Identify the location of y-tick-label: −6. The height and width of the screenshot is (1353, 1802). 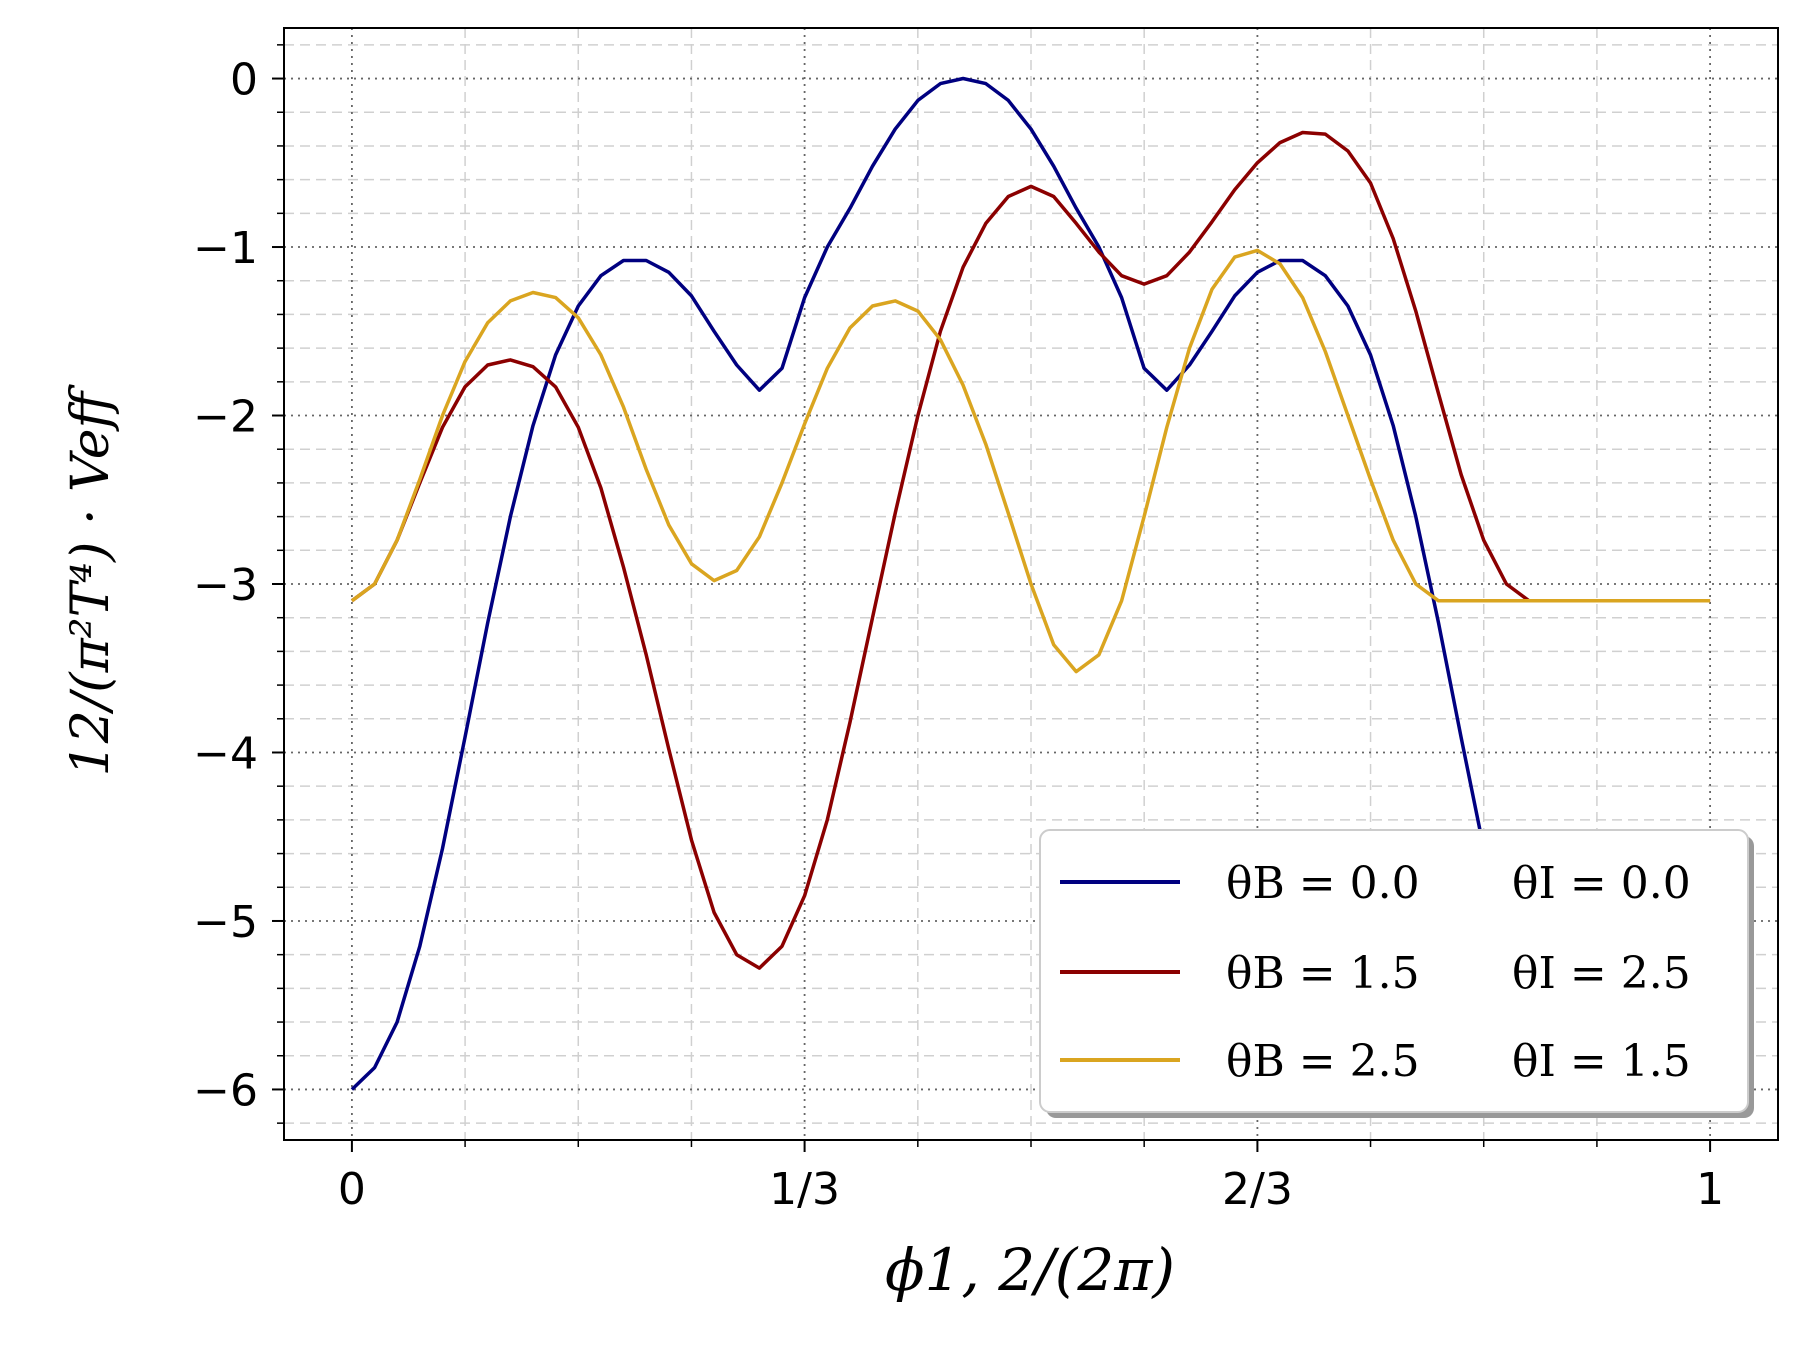
(225, 1090).